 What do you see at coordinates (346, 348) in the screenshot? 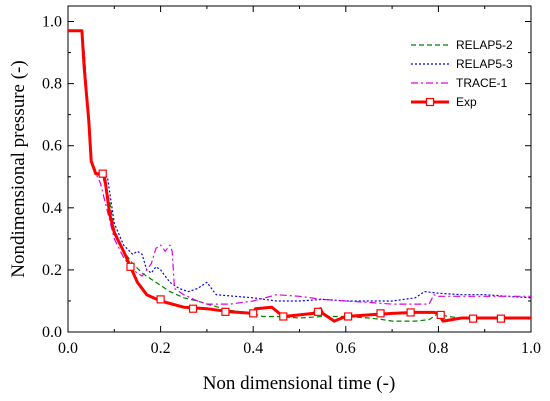
I see `x-tick-label: 0.6` at bounding box center [346, 348].